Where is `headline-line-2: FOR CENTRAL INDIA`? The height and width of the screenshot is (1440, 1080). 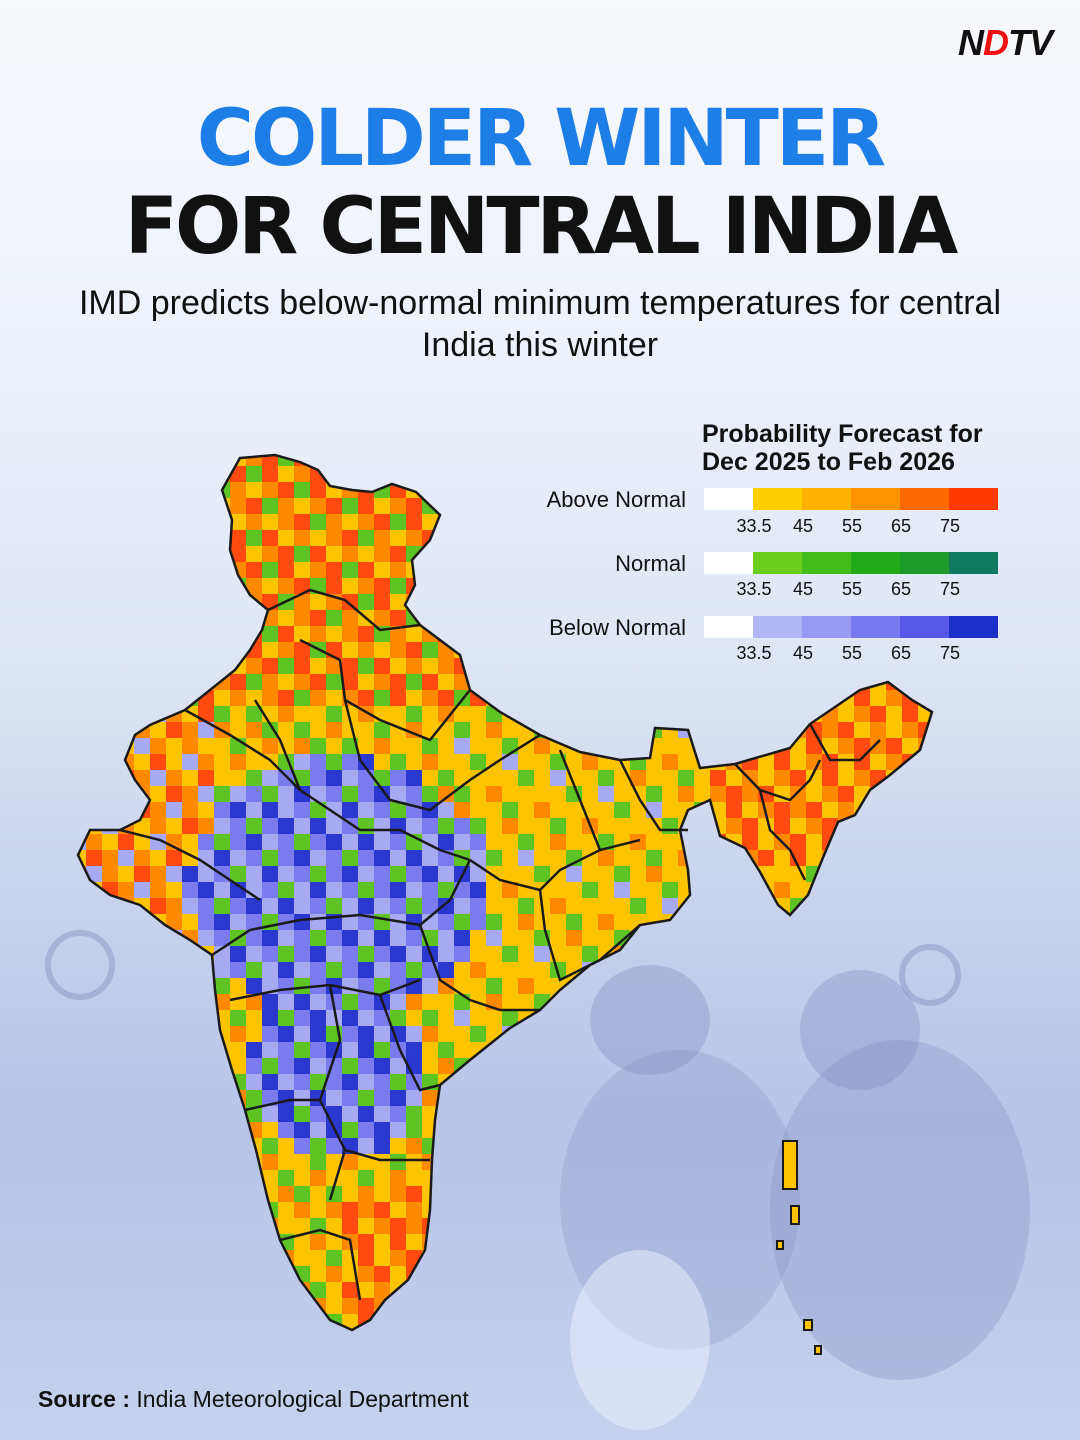 headline-line-2: FOR CENTRAL INDIA is located at coordinates (541, 227).